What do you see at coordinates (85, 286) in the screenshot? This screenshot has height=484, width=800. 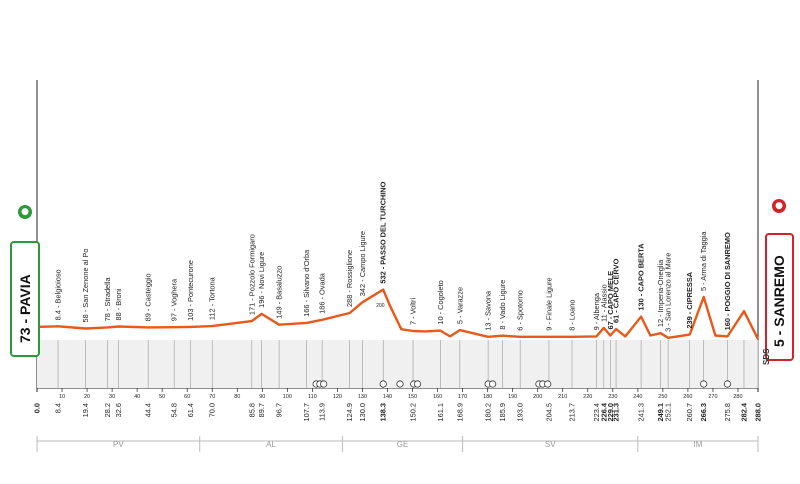 I see `place-label: 58 - San Zenone al Po` at bounding box center [85, 286].